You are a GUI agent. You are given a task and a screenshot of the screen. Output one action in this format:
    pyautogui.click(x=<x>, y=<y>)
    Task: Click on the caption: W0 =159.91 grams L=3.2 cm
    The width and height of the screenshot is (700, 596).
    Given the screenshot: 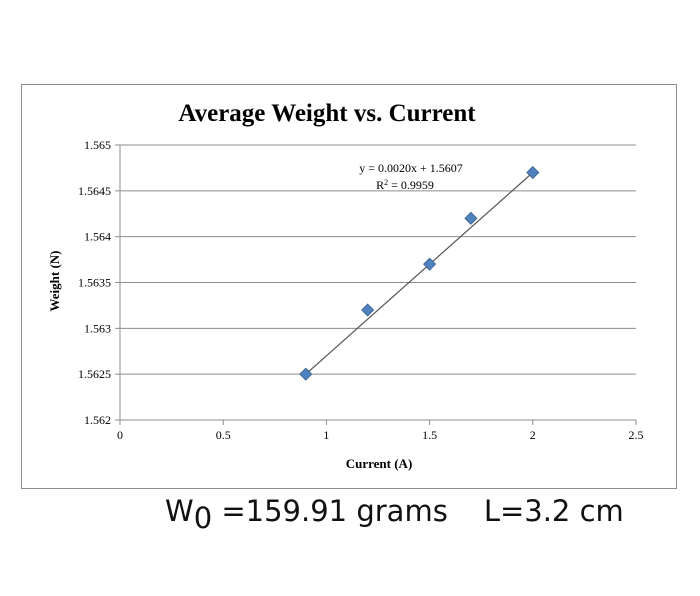 What is the action you would take?
    pyautogui.click(x=394, y=514)
    